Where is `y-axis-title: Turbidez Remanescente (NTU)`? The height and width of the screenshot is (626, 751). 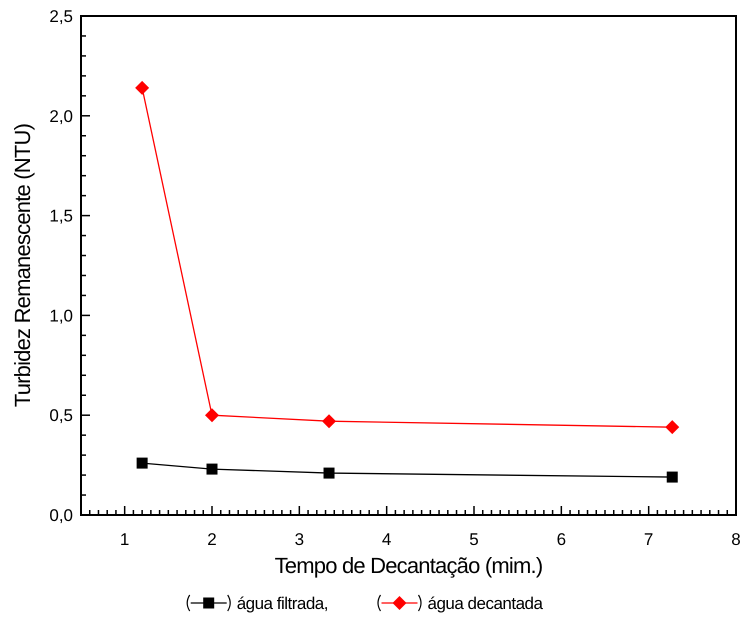
y-axis-title: Turbidez Remanescente (NTU) is located at coordinates (22, 266).